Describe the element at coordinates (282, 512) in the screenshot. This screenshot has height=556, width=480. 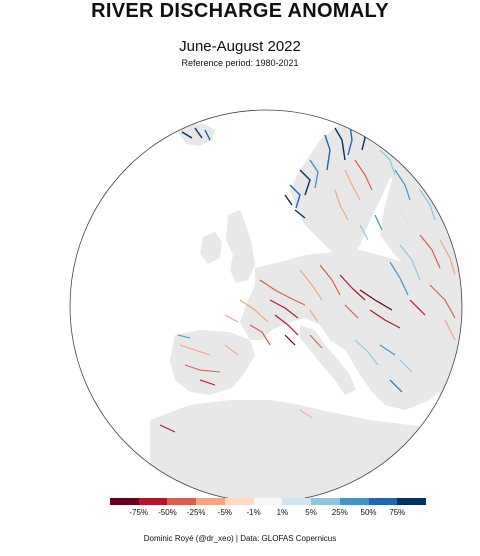
I see `legend-label: 1%` at that location.